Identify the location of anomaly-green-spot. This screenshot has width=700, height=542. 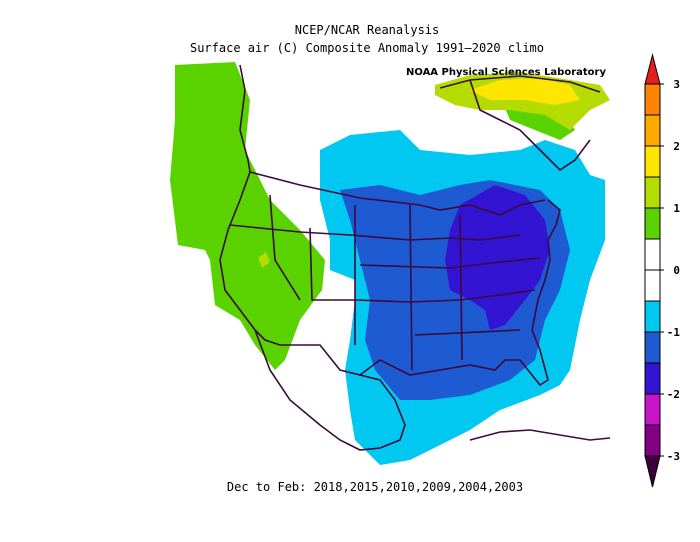
(264, 260).